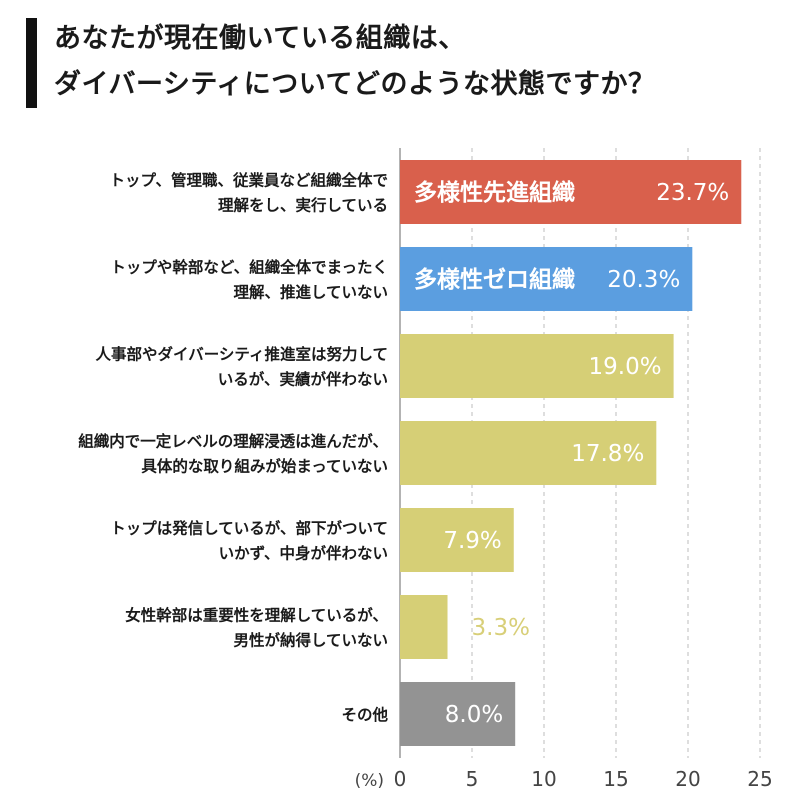 This screenshot has height=800, width=800. I want to click on title-accent-bar, so click(31, 63).